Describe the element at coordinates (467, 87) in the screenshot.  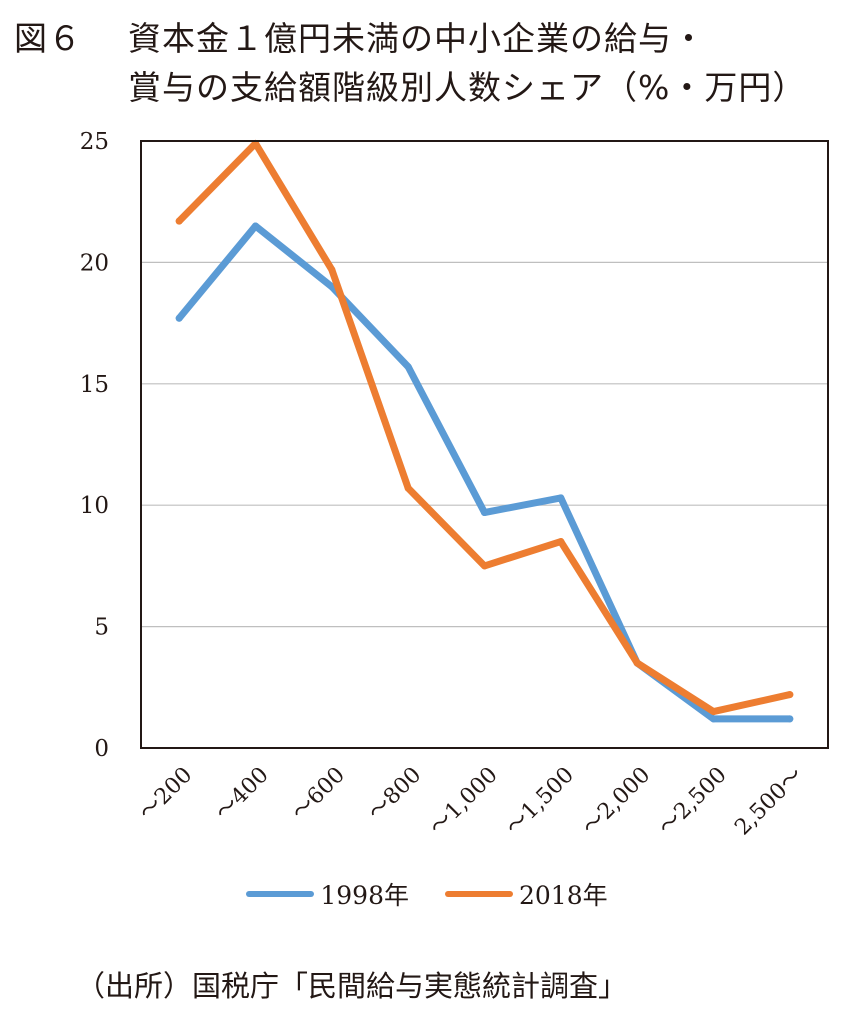
I see `title-line-2: 賞与の支給額階級別人数シェア（%・万円）` at that location.